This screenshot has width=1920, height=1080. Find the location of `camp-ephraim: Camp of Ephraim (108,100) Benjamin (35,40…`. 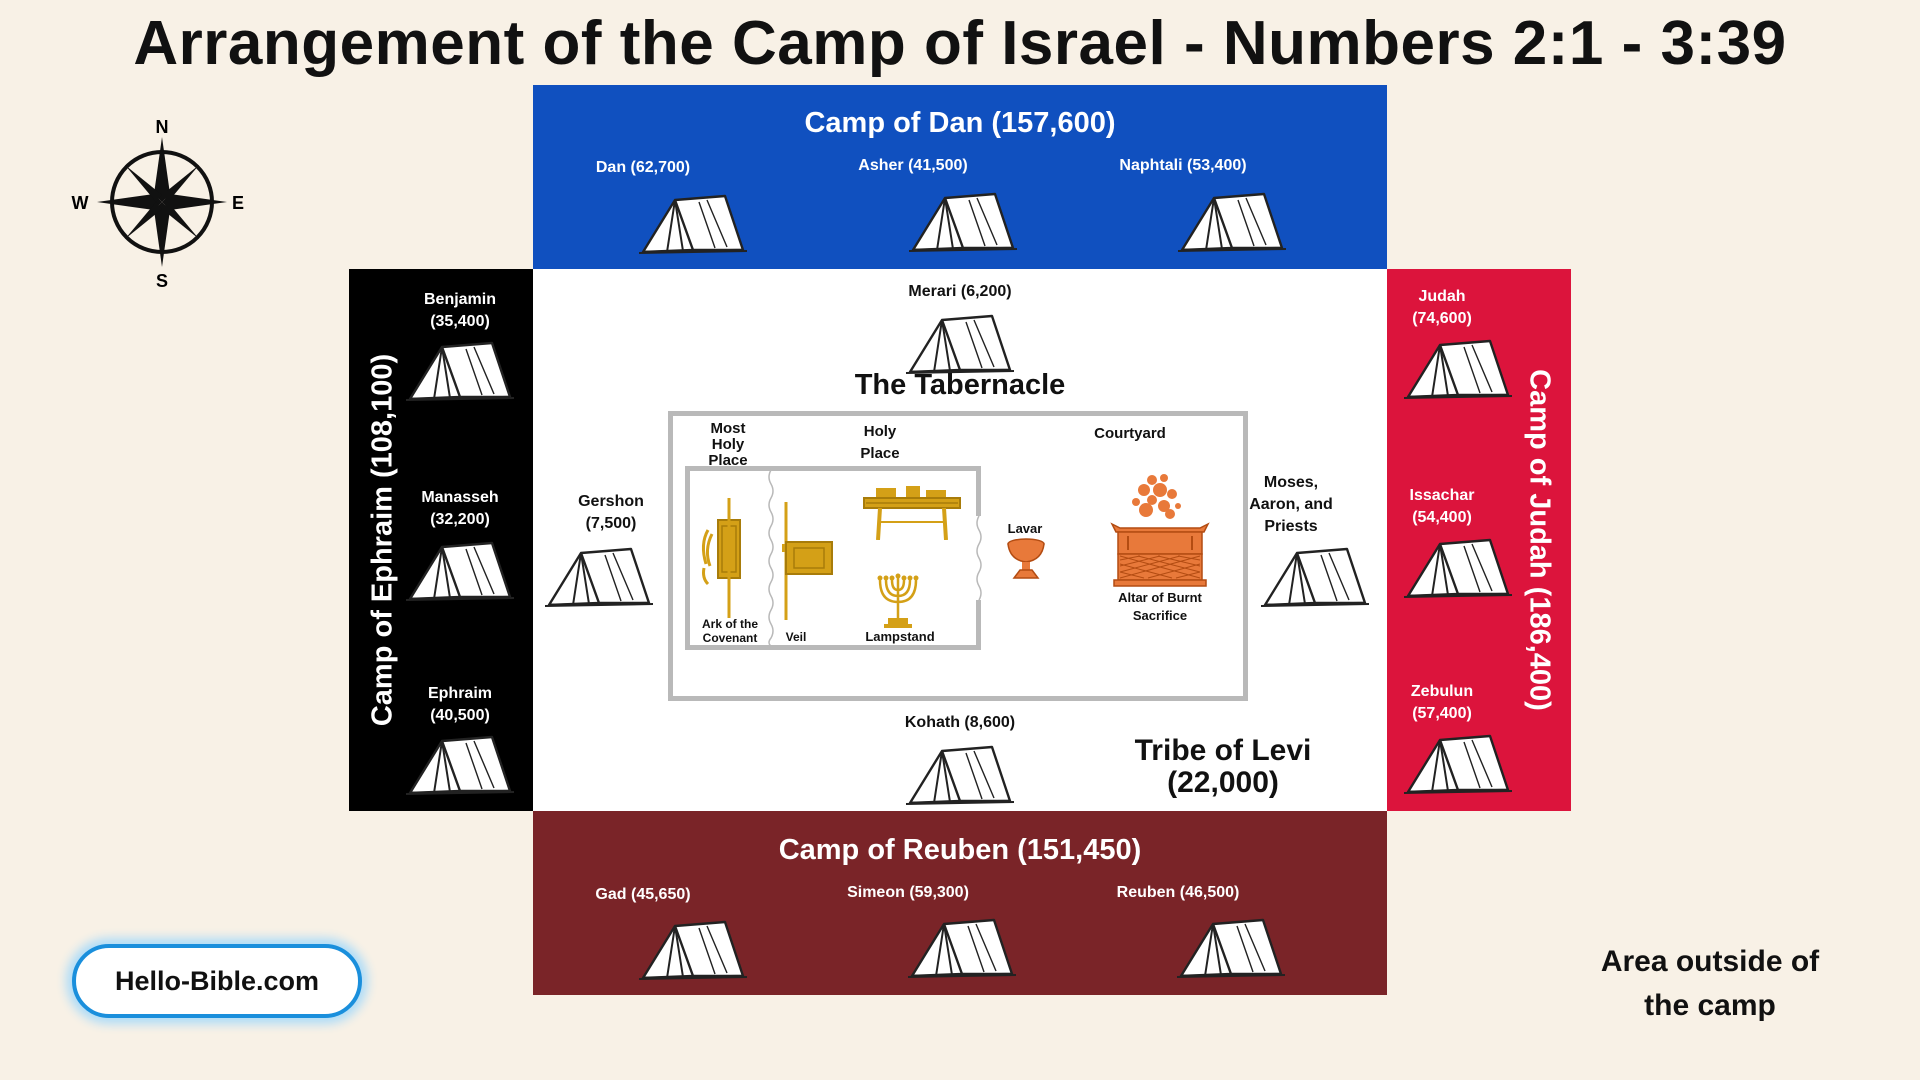

camp-ephraim: Camp of Ephraim (108,100) Benjamin (35,40… is located at coordinates (441, 540).